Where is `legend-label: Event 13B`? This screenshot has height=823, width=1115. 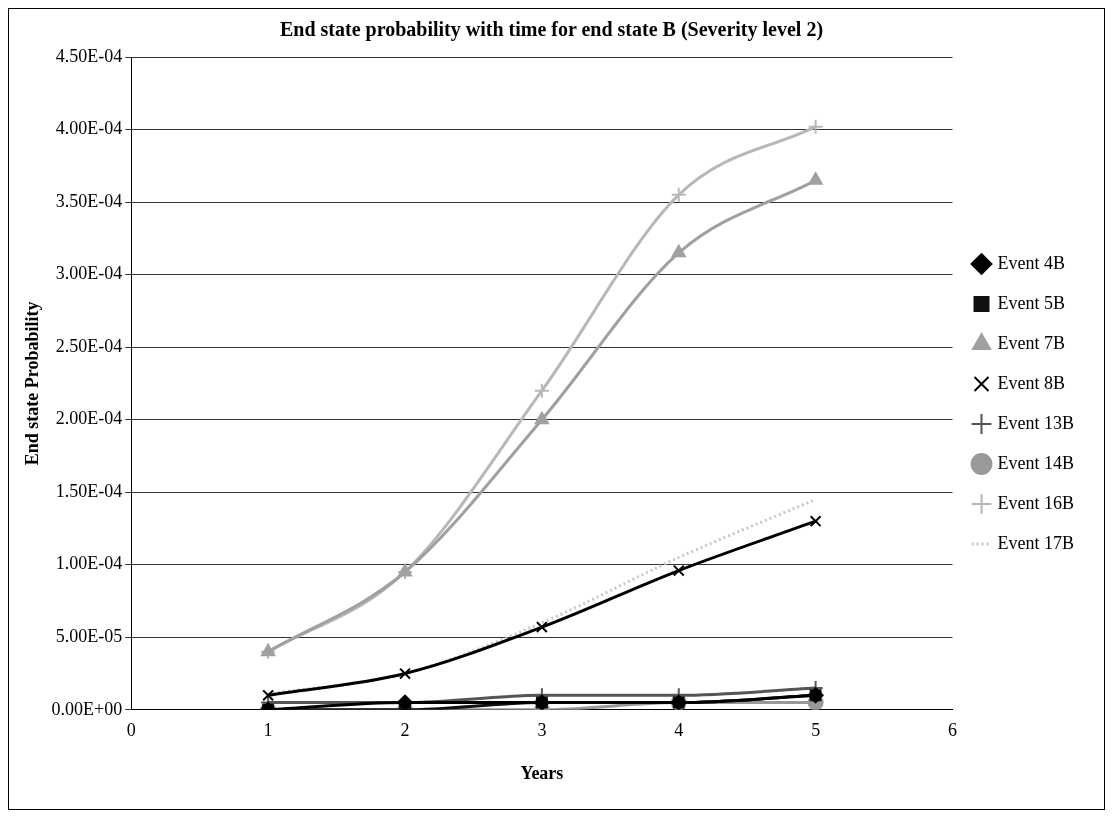 legend-label: Event 13B is located at coordinates (1036, 422).